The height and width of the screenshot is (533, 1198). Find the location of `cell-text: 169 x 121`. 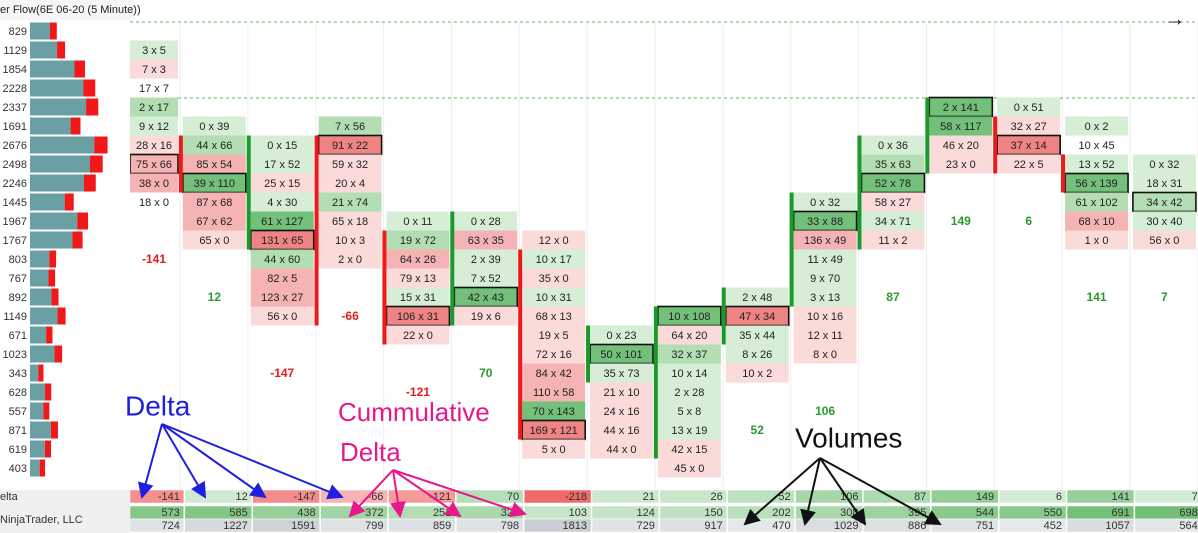

cell-text: 169 x 121 is located at coordinates (553, 431).